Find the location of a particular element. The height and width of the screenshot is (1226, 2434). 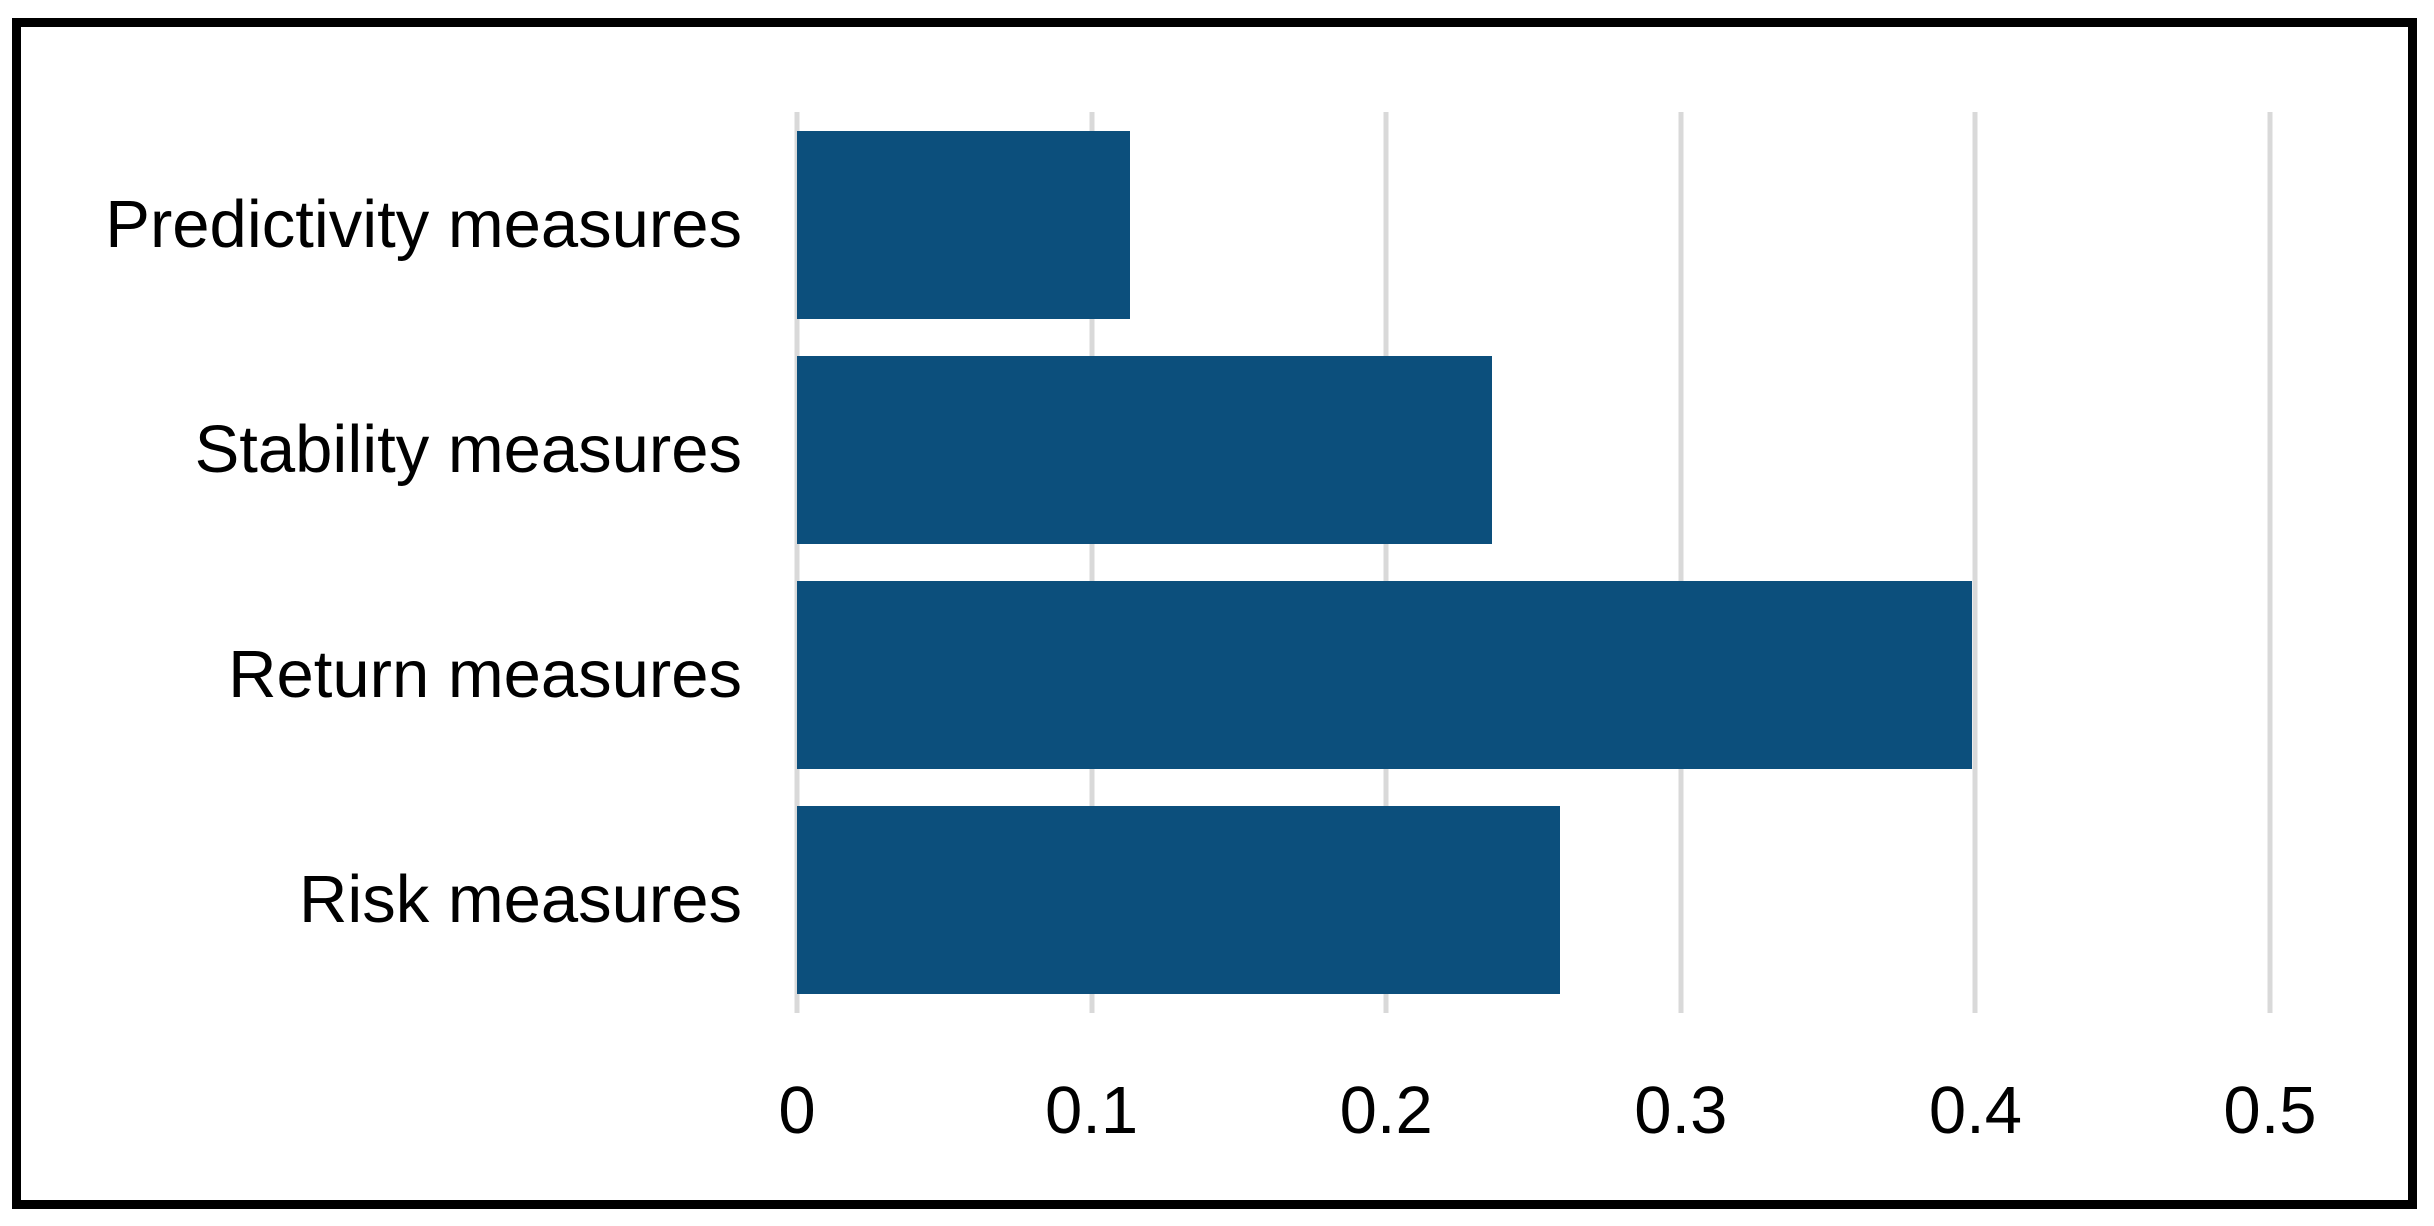

bar-stability-measures is located at coordinates (1145, 449).